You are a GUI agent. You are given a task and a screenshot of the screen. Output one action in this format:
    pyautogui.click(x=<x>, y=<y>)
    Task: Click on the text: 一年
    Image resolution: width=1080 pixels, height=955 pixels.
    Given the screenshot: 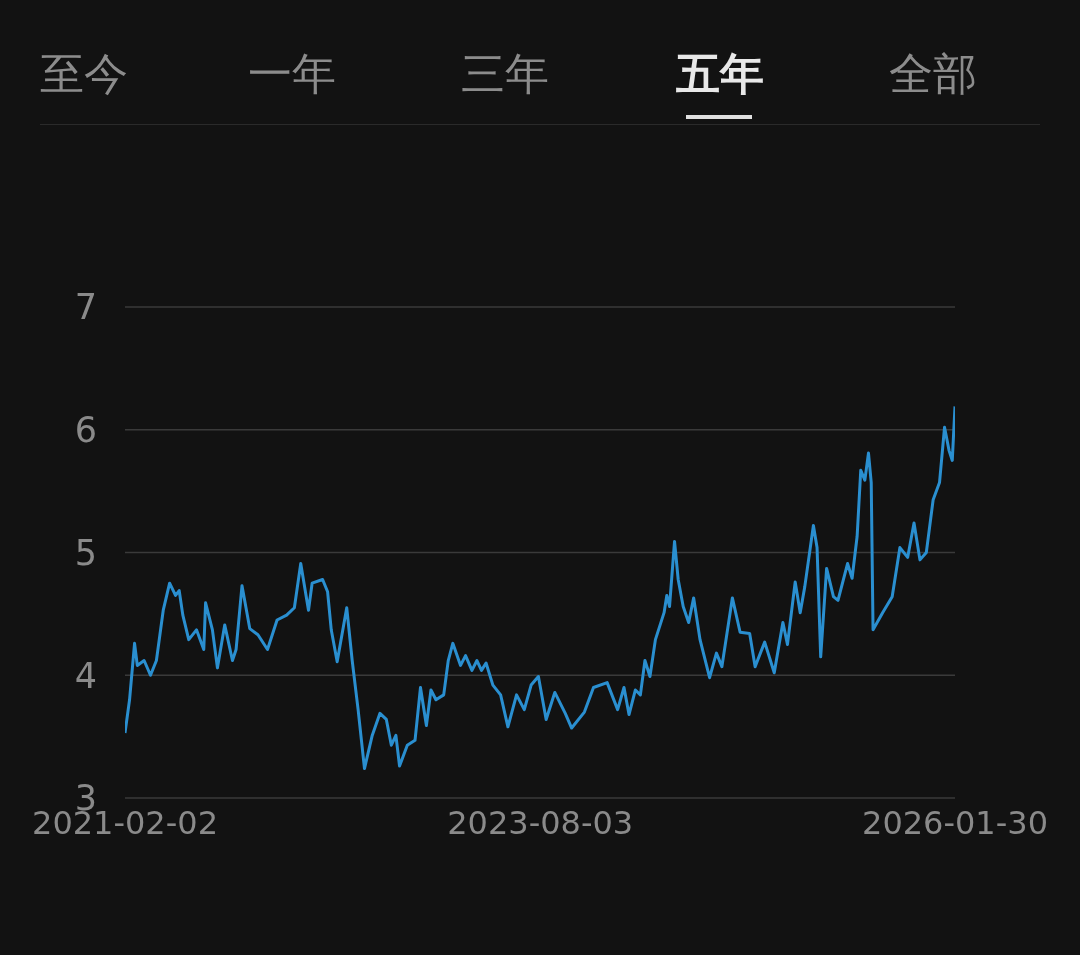 What is the action you would take?
    pyautogui.click(x=292, y=74)
    